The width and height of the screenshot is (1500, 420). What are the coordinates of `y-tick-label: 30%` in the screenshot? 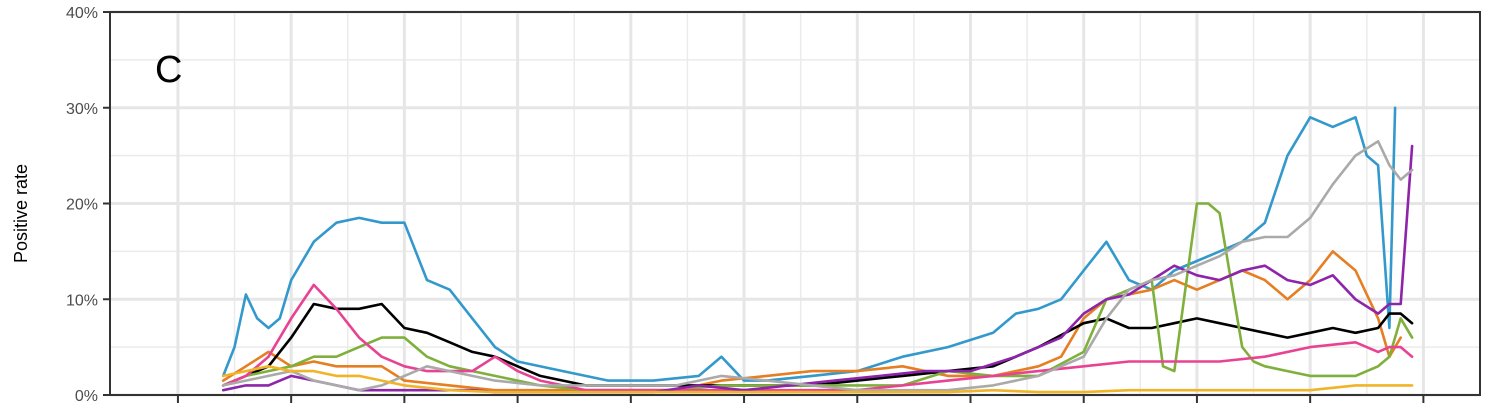 It's located at (82, 109).